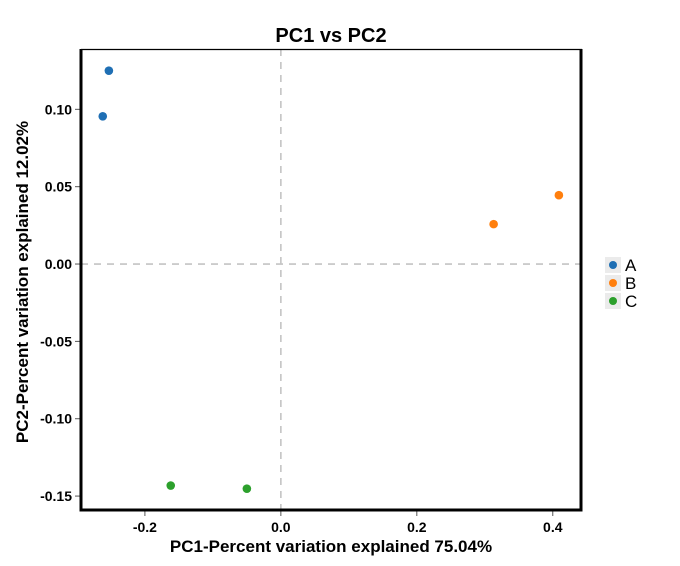 This screenshot has height=566, width=680. Describe the element at coordinates (331, 546) in the screenshot. I see `x-axis-label: PC1-Percent variation explained 75.04%` at that location.